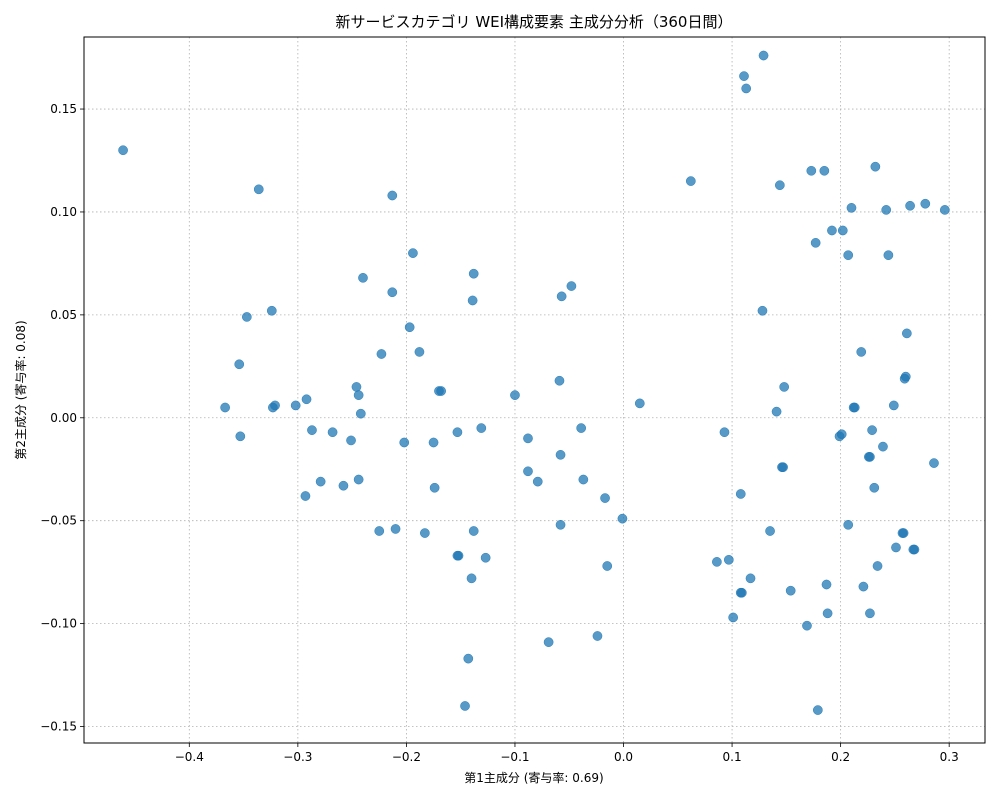  I want to click on x-tick-label: 0.1, so click(732, 757).